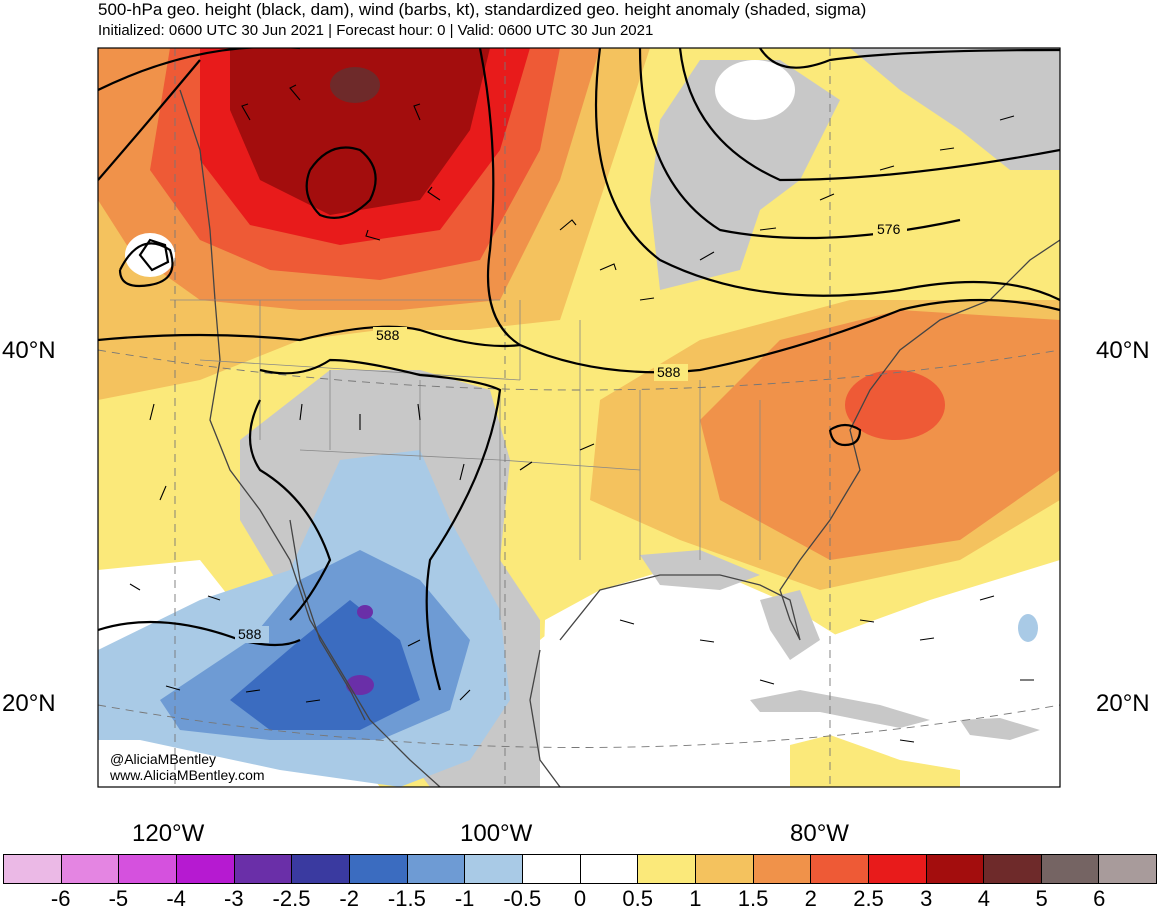 Image resolution: width=1160 pixels, height=912 pixels. I want to click on colorbar-tick-label: -1.5, so click(406, 898).